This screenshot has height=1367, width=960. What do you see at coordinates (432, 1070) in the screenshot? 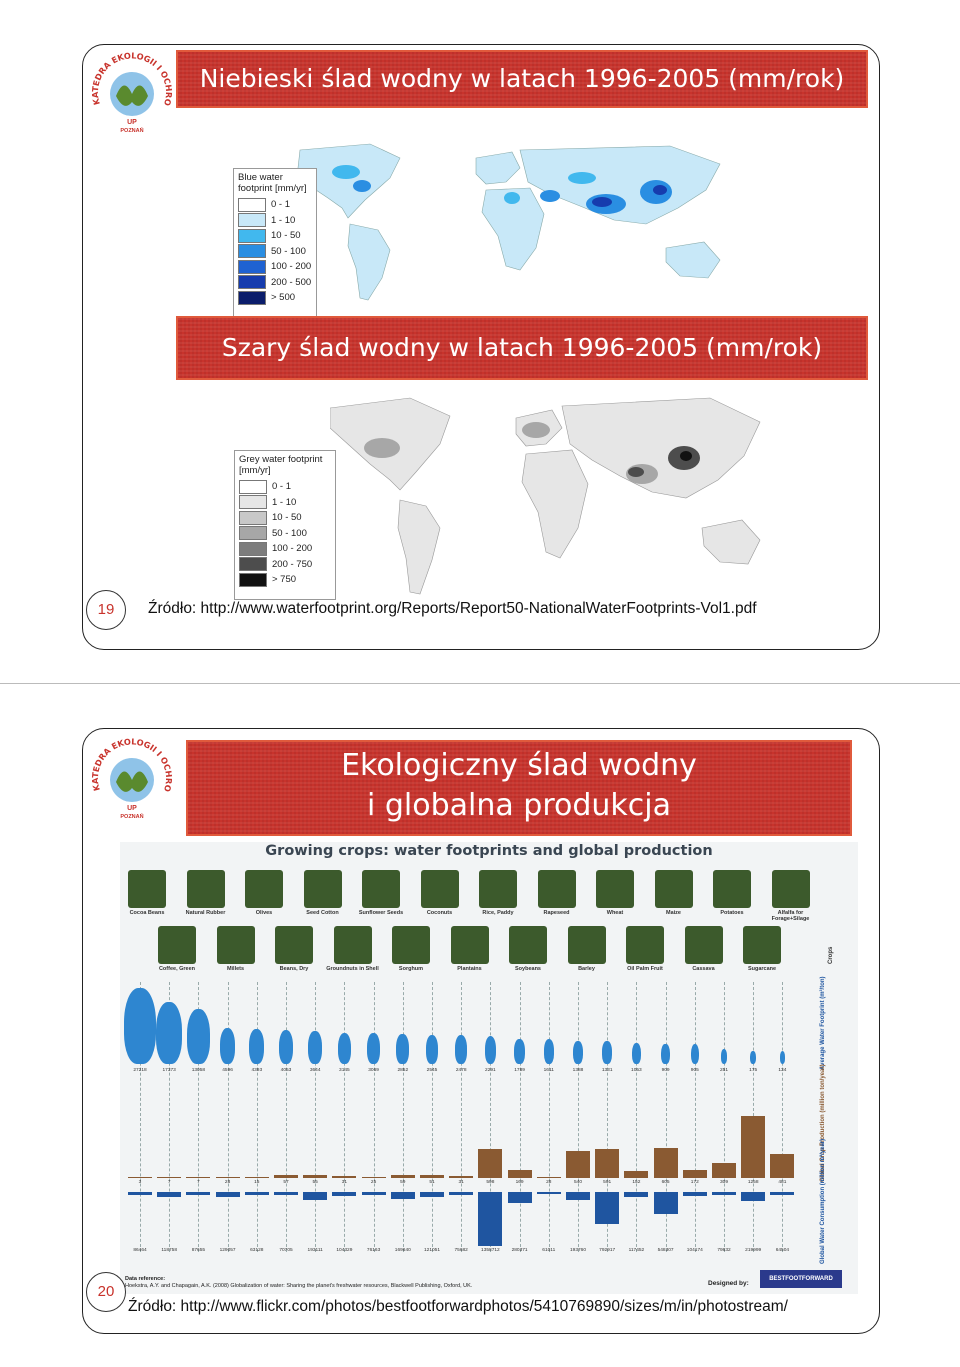
I see `footprint-value: 2545` at bounding box center [432, 1070].